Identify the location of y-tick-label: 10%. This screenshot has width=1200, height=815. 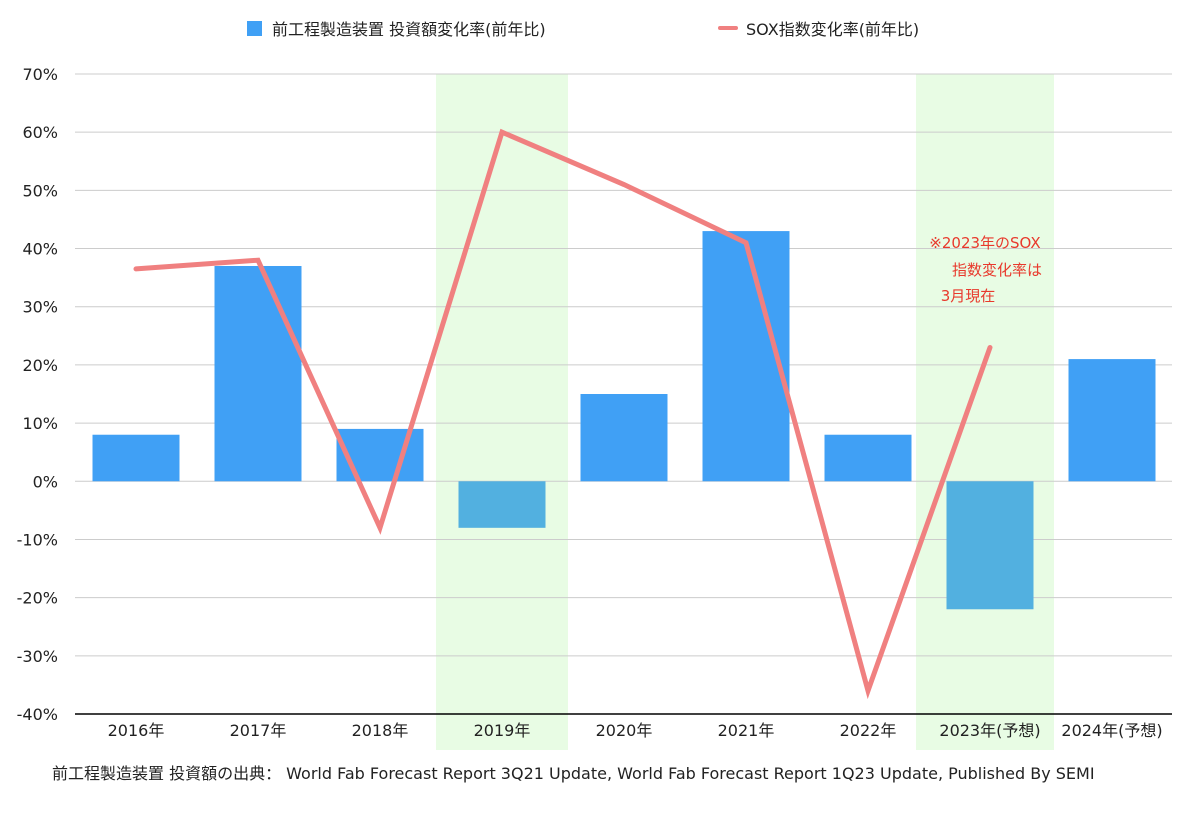
(40, 423).